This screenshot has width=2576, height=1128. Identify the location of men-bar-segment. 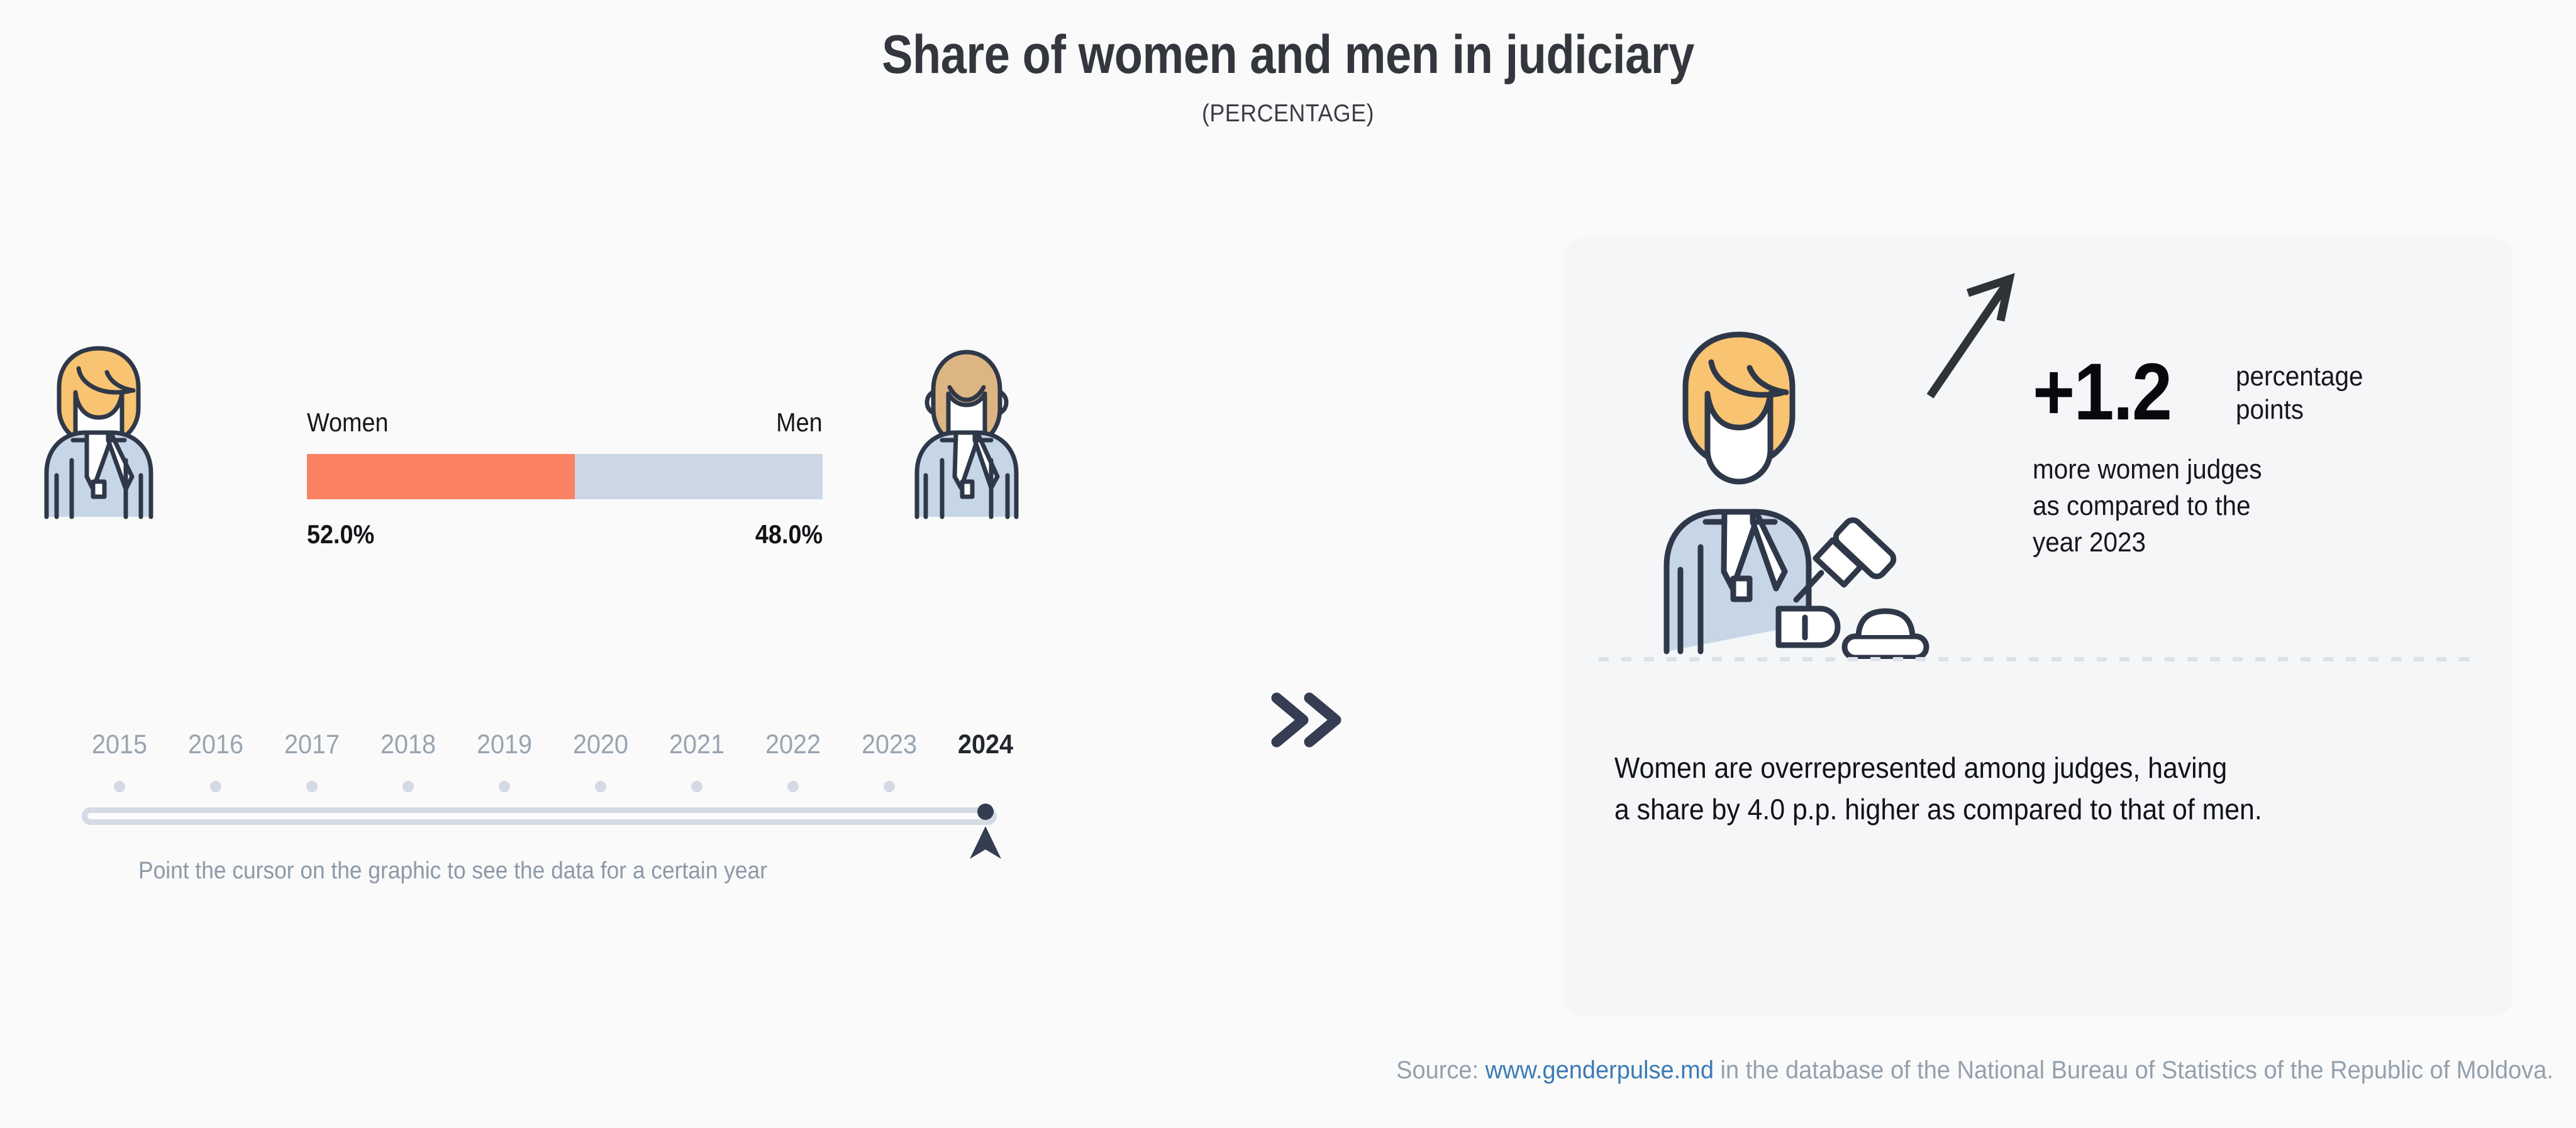
(699, 476).